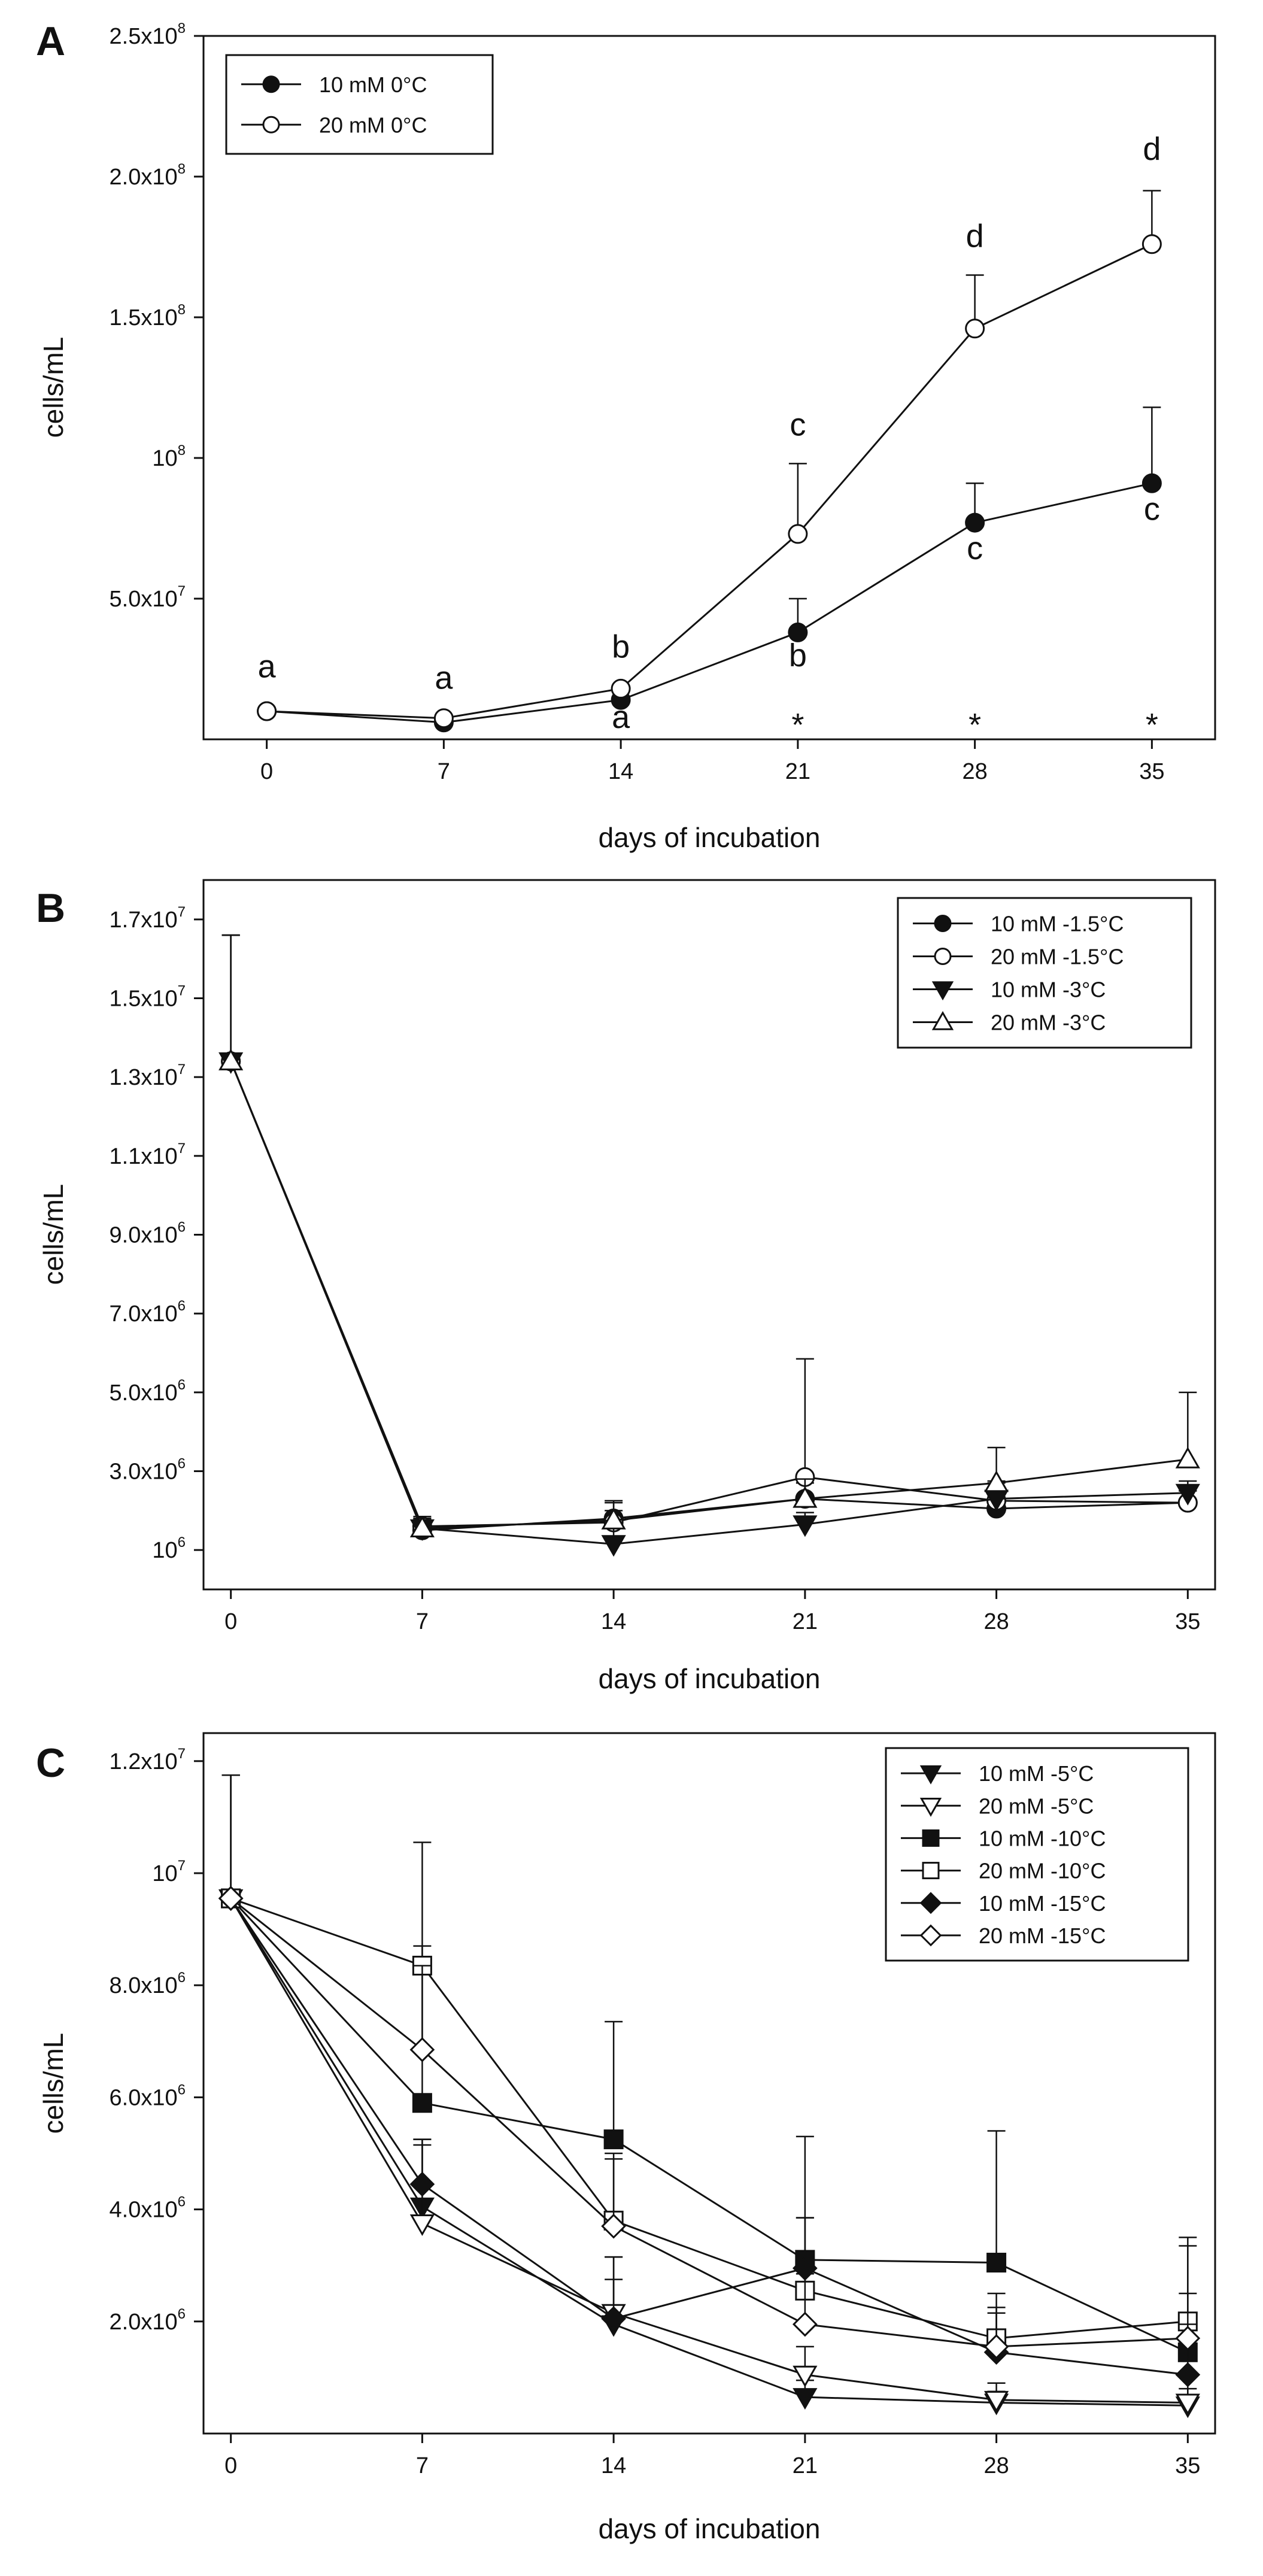  Describe the element at coordinates (1036, 1806) in the screenshot. I see `legend-label-20-mm-5c: 20 mM -5°C` at that location.